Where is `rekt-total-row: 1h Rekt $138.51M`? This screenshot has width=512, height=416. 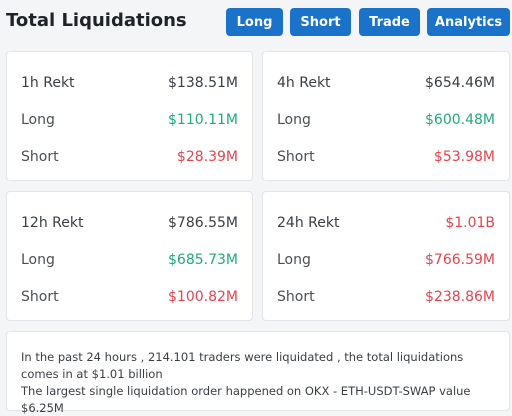 rekt-total-row: 1h Rekt $138.51M is located at coordinates (129, 83).